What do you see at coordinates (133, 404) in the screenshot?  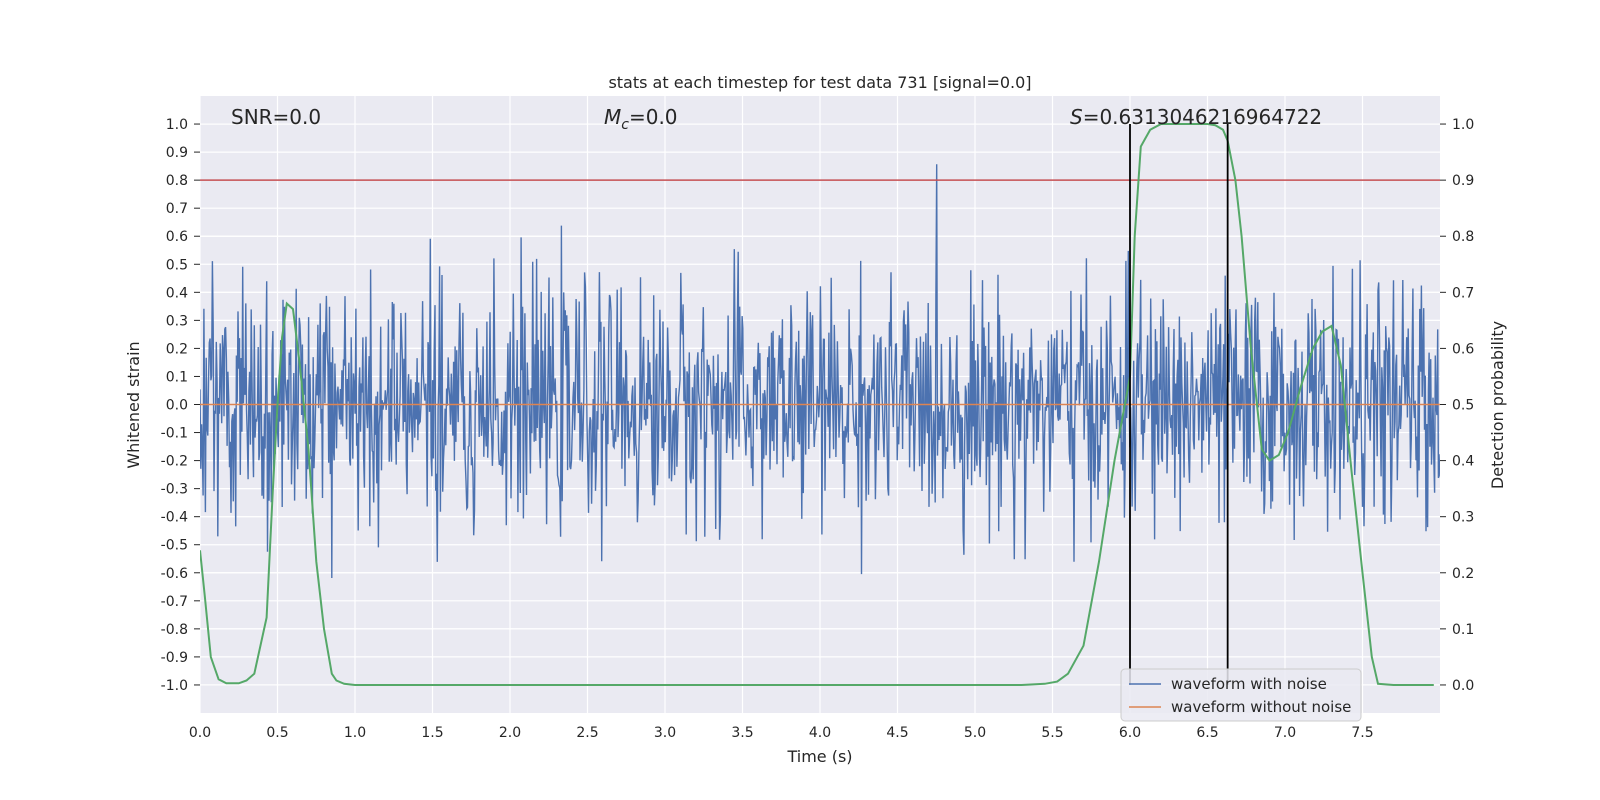 I see `y-axis-label: Whitened strain` at bounding box center [133, 404].